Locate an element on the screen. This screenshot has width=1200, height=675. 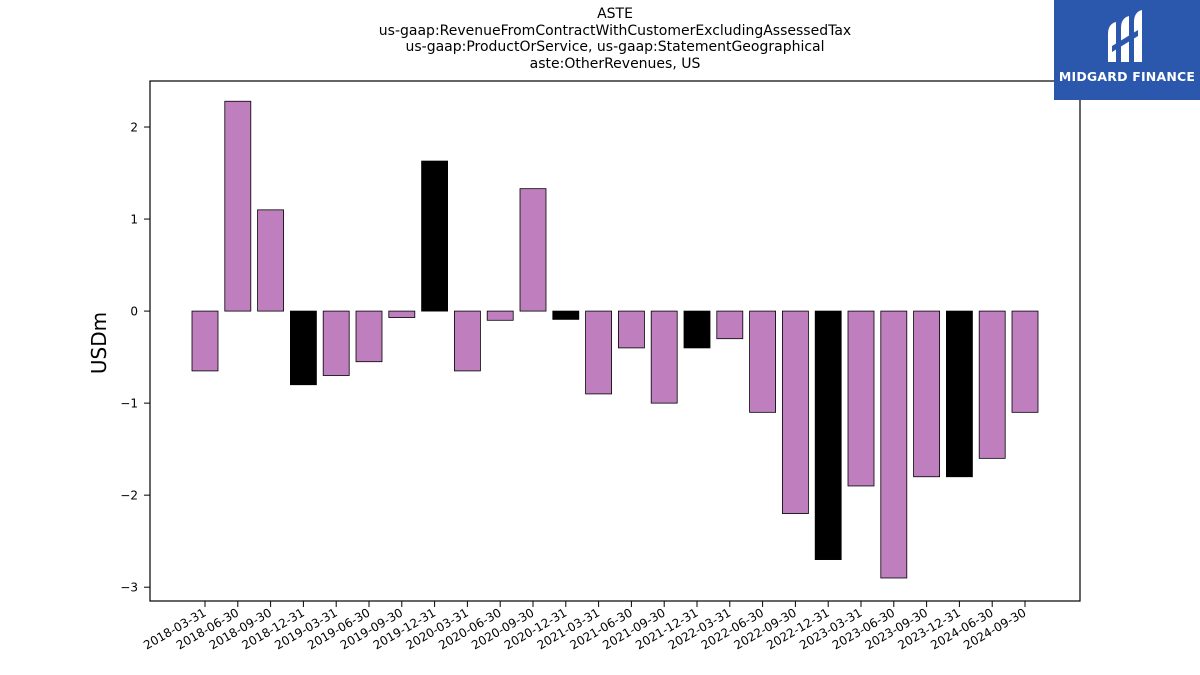
title-line-member: aste:OtherRevenues, US is located at coordinates (615, 63).